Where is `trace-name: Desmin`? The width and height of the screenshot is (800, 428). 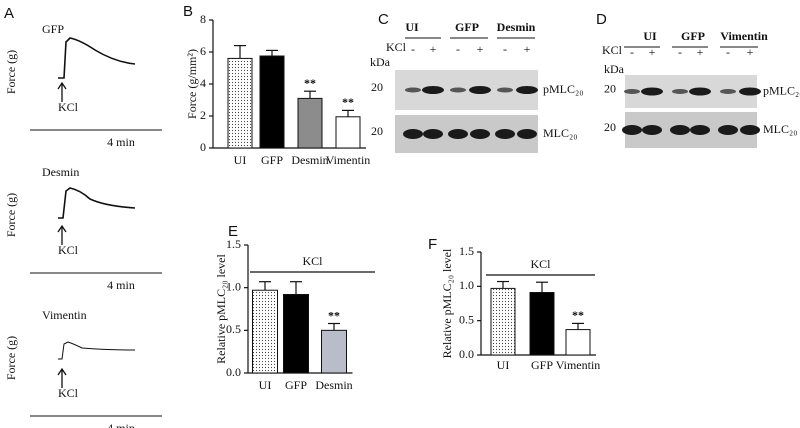 trace-name: Desmin is located at coordinates (60, 172).